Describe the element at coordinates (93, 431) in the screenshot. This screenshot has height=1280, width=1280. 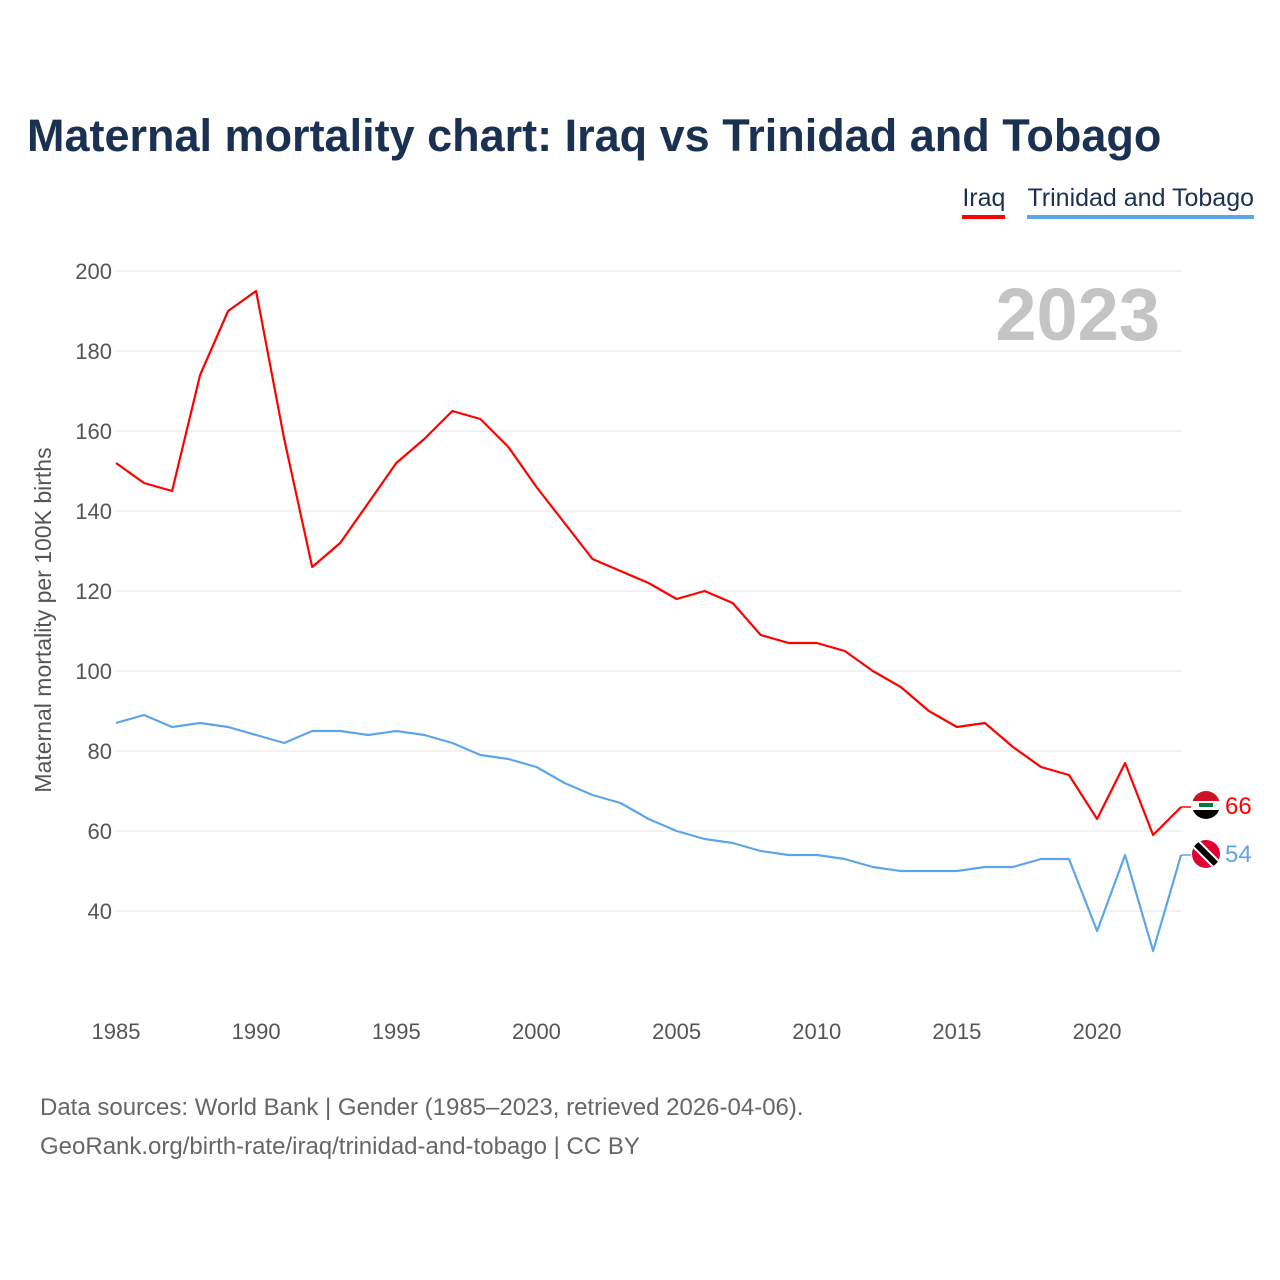
I see `y-tick-label: 160` at that location.